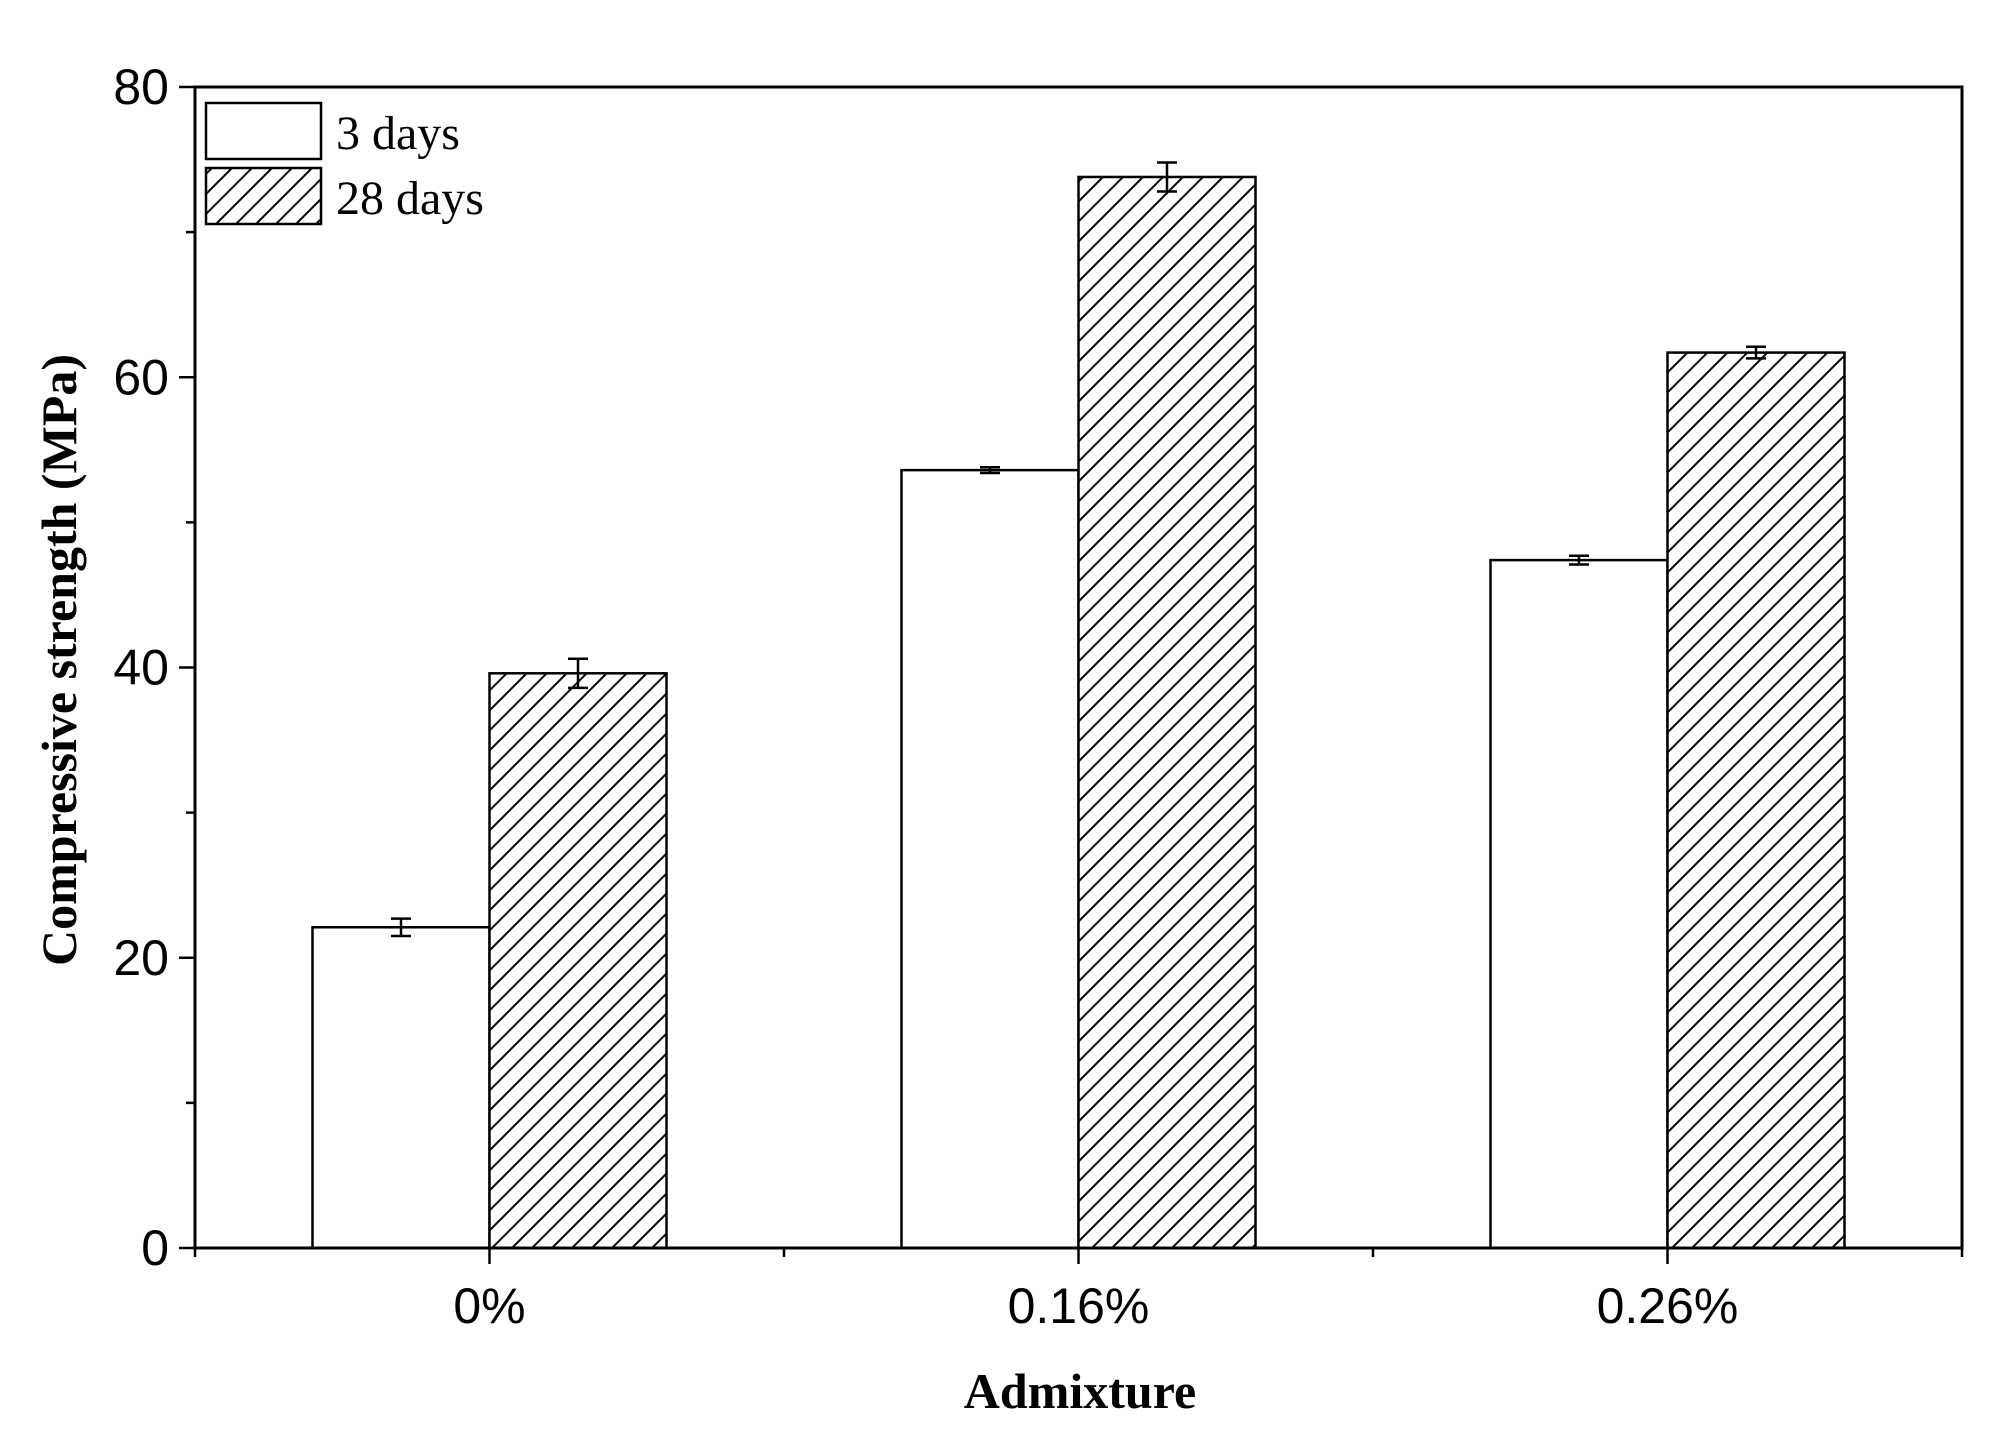  I want to click on legend-label-28-days: 28 days, so click(410, 198).